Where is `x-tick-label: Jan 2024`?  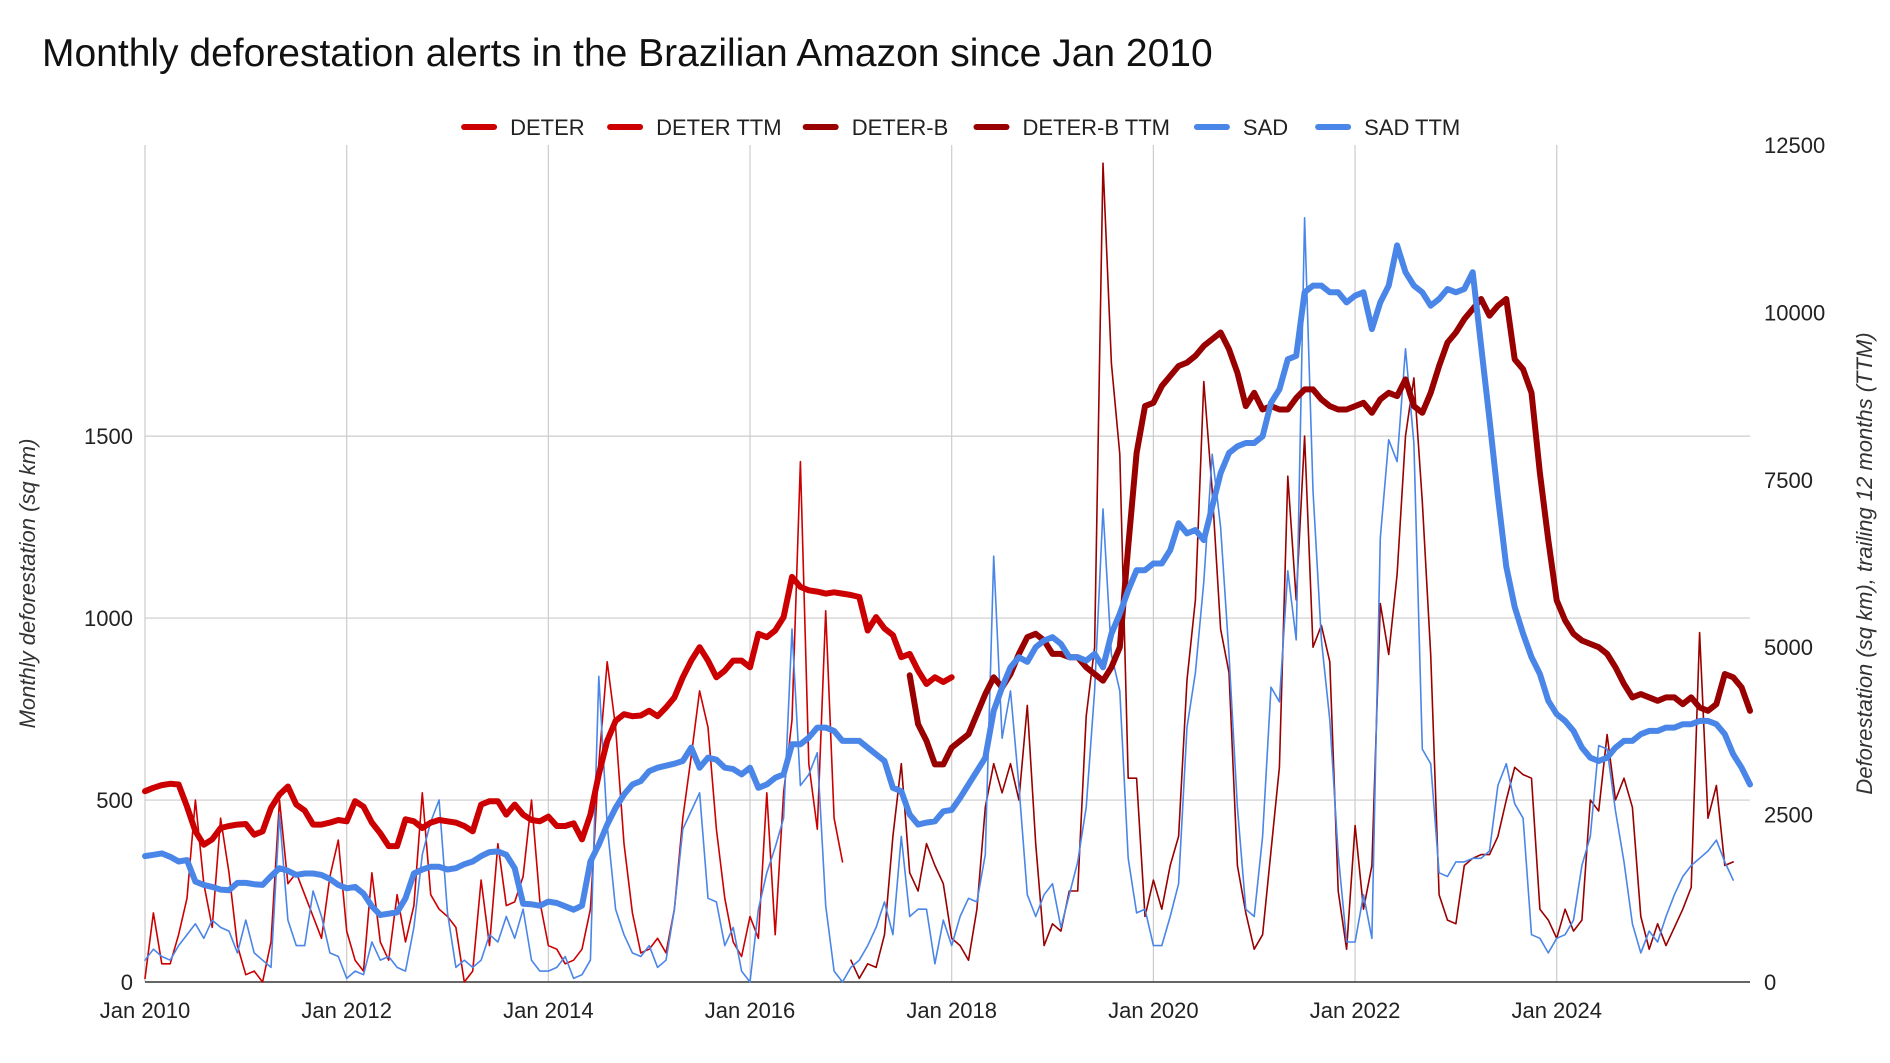
x-tick-label: Jan 2024 is located at coordinates (1556, 1010).